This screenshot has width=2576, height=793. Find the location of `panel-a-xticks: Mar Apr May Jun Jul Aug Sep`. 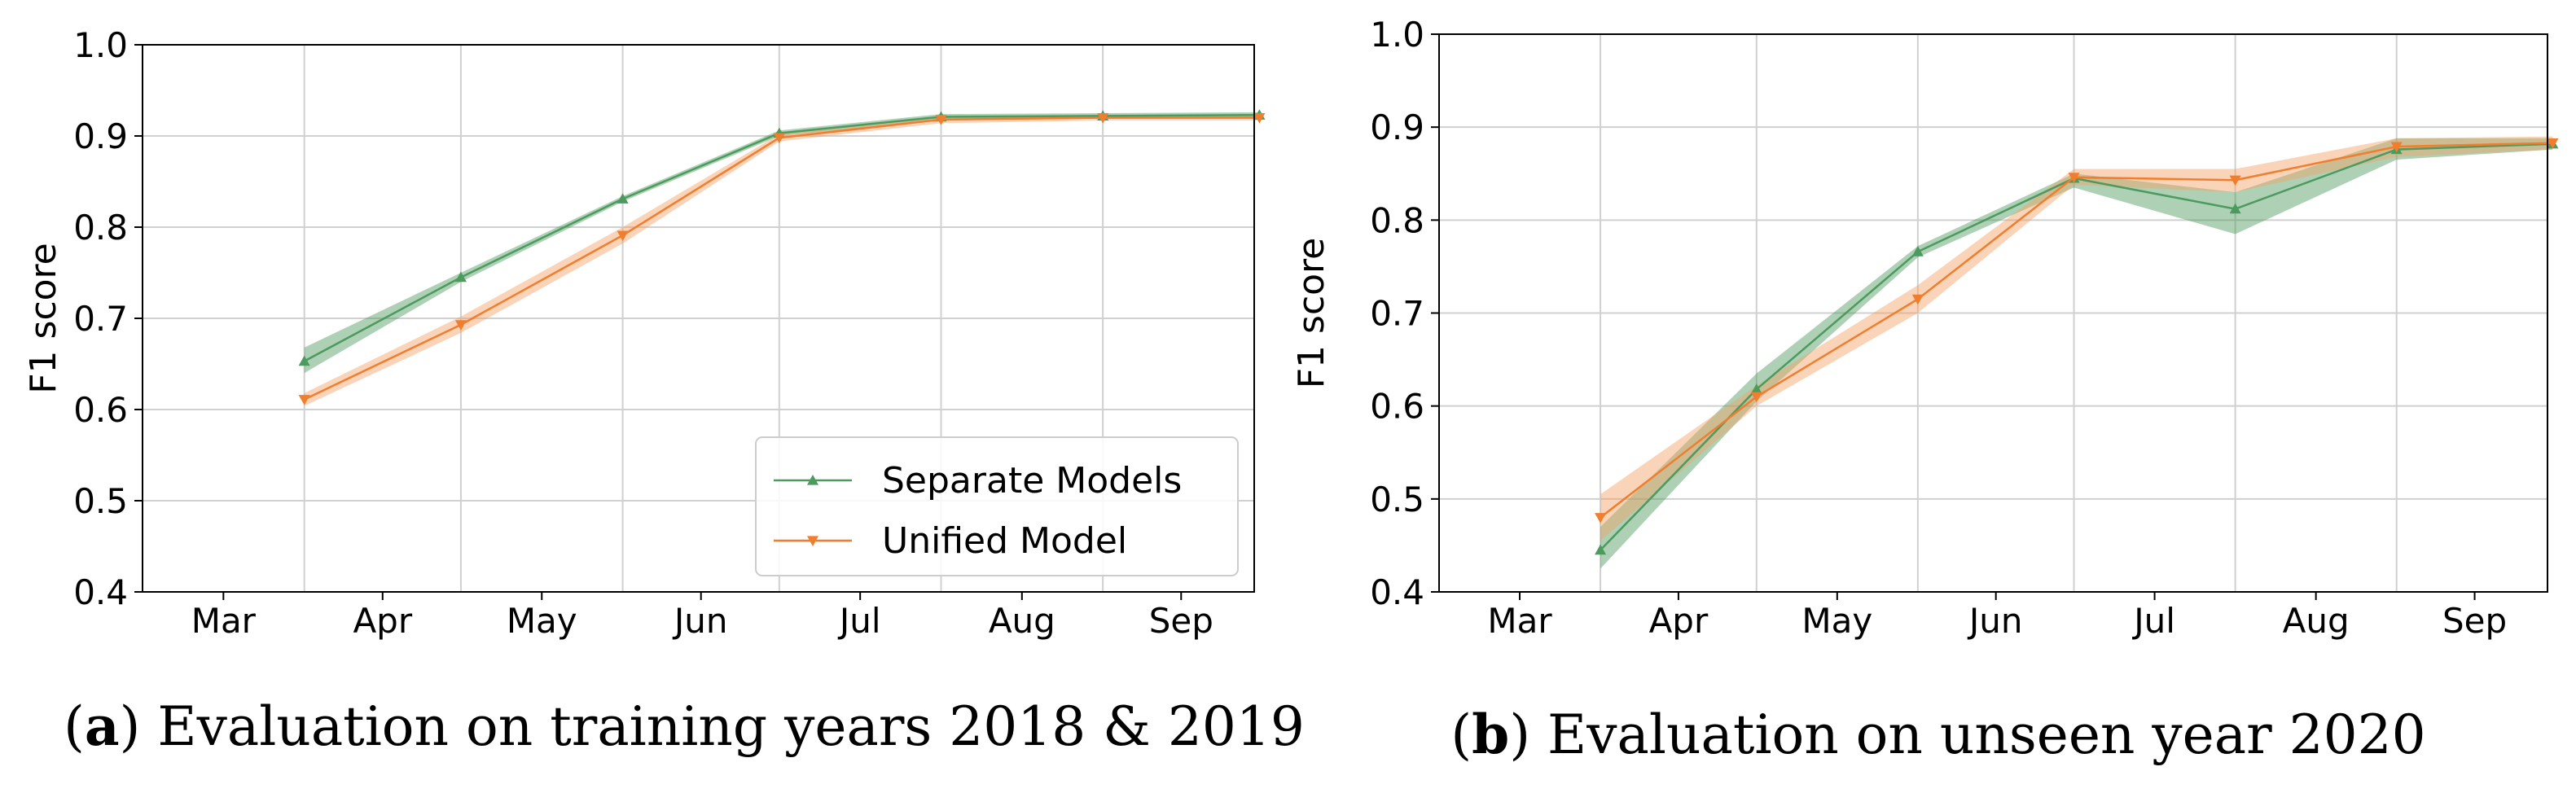

panel-a-xticks: Mar Apr May Jun Jul Aug Sep is located at coordinates (702, 616).